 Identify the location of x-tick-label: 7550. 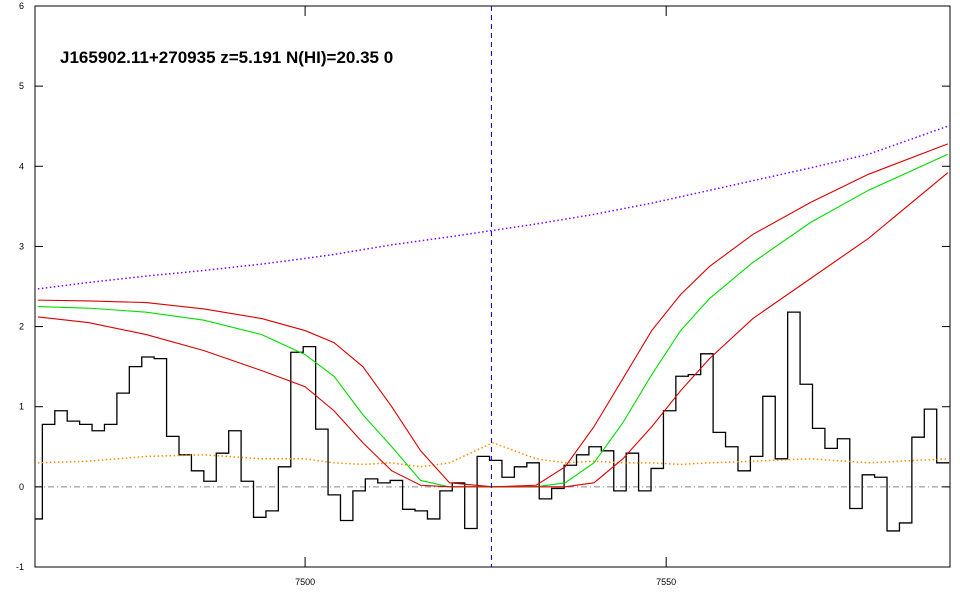
(666, 582).